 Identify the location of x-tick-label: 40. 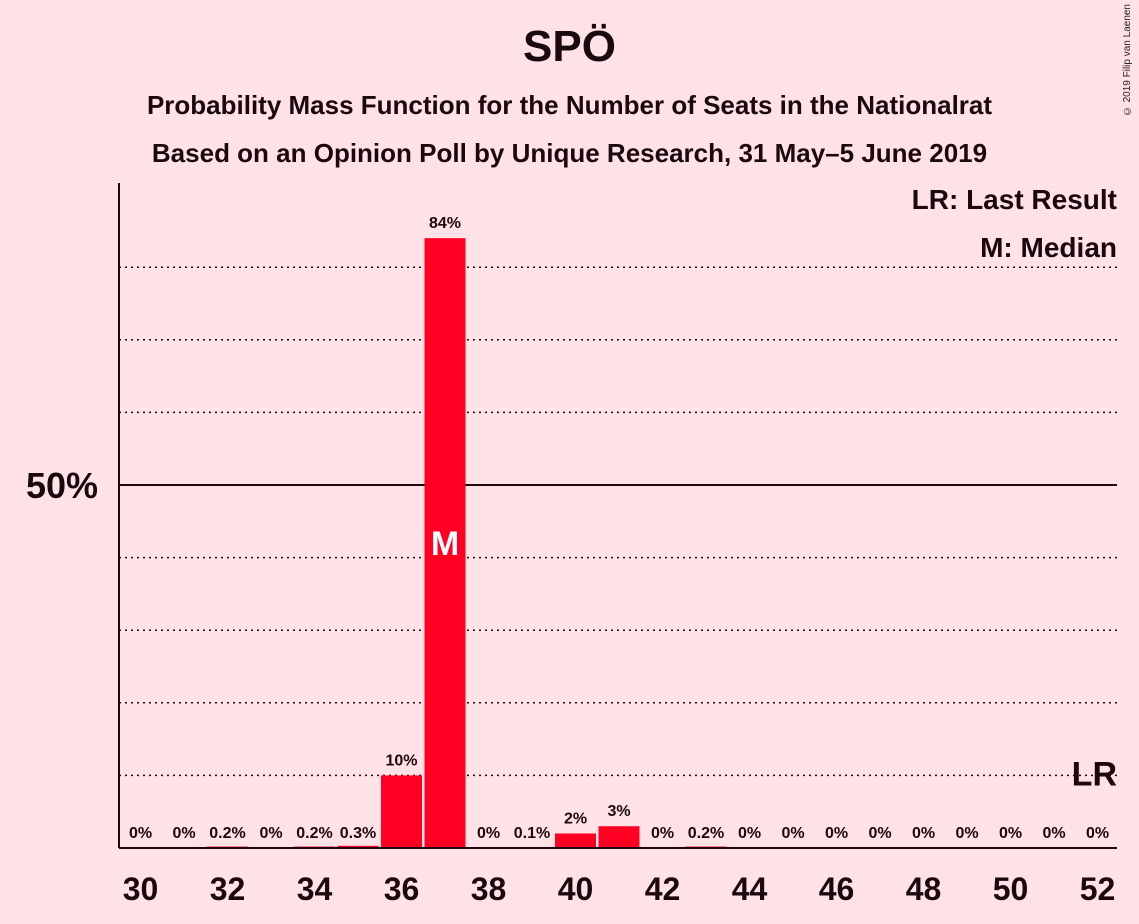
(576, 889).